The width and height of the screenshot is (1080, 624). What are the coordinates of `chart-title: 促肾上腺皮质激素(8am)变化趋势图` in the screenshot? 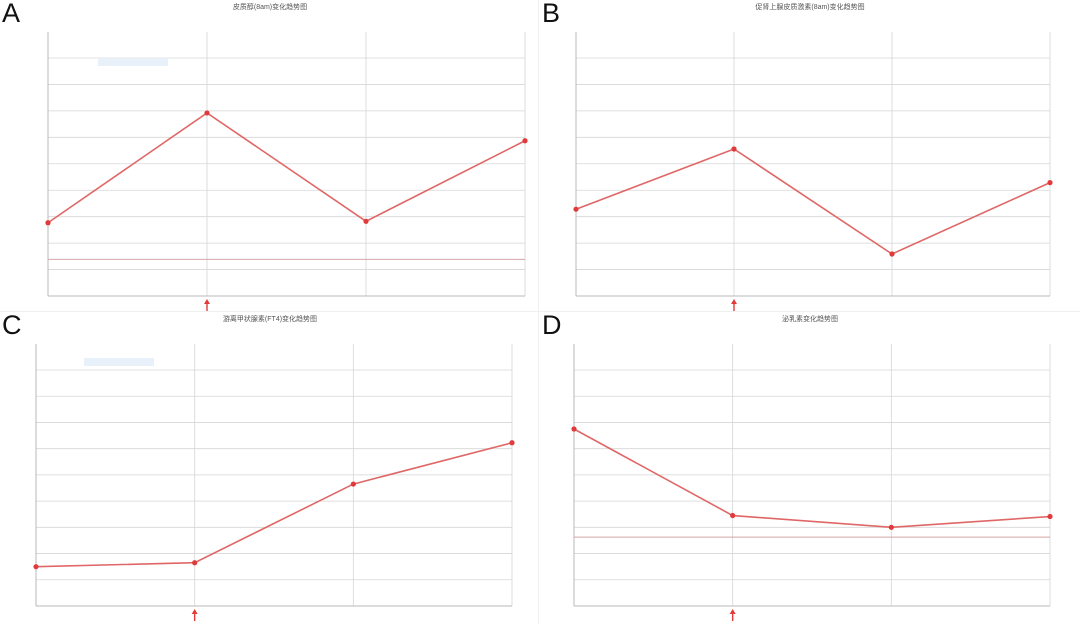 It's located at (810, 7).